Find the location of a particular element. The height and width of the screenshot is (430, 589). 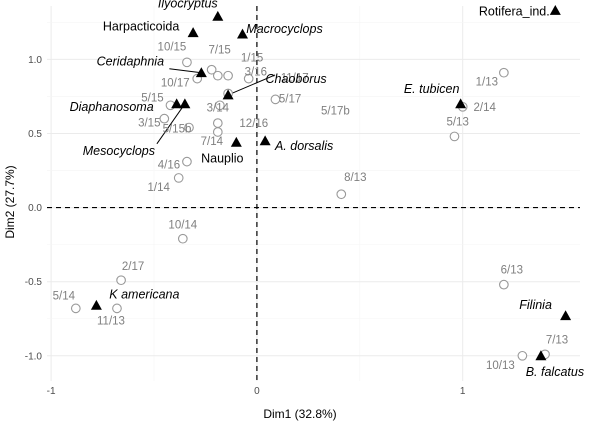

site-label: 7/15 is located at coordinates (219, 51).